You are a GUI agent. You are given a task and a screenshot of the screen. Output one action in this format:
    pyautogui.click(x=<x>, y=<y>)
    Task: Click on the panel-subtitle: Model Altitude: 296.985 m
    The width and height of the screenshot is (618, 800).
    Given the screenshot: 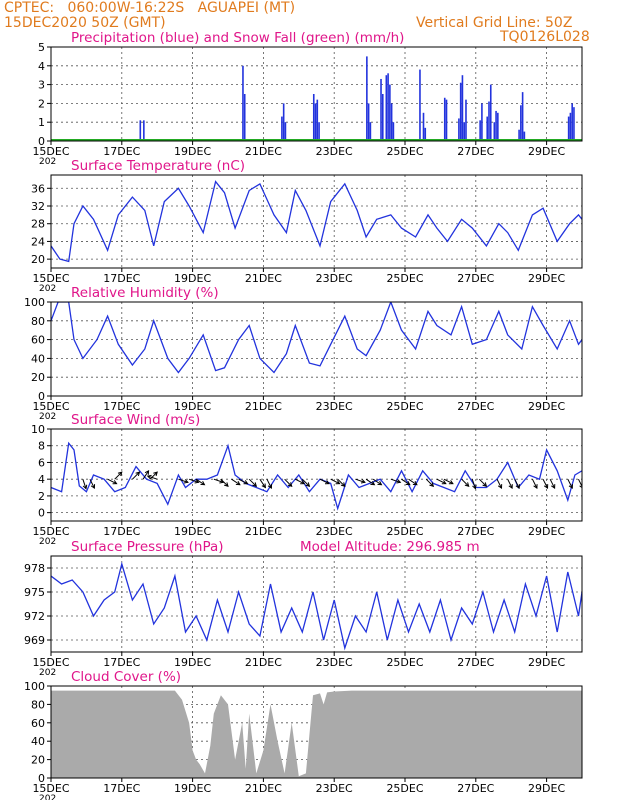 What is the action you would take?
    pyautogui.click(x=390, y=547)
    